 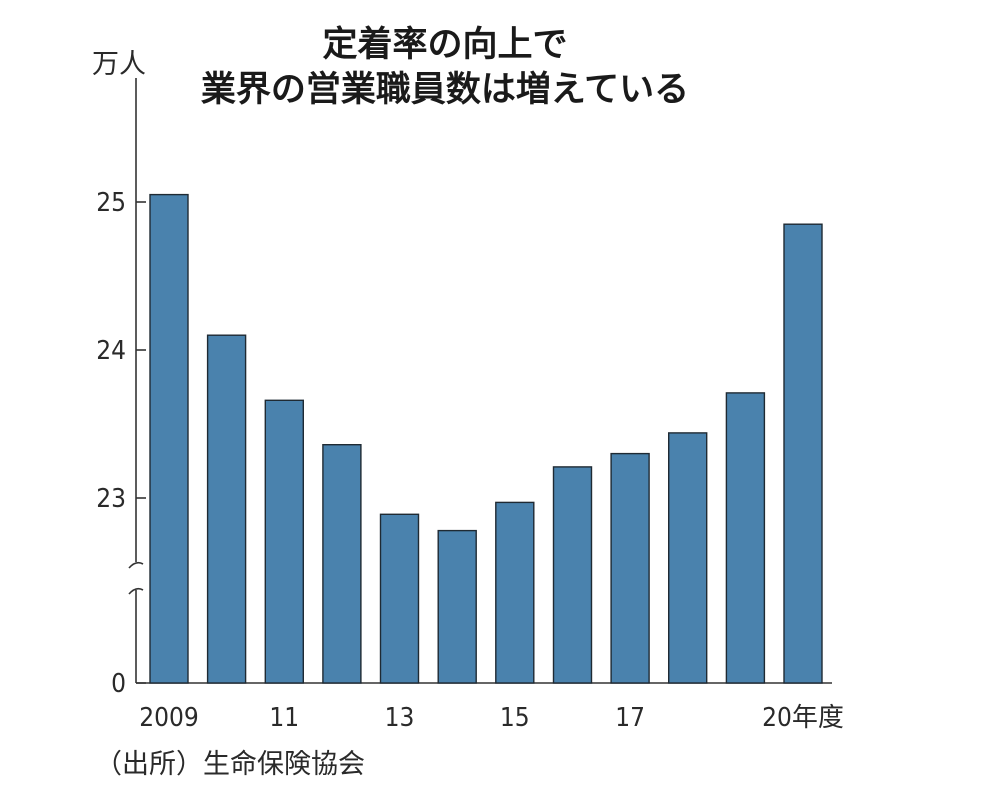 I want to click on y-tick-label: 0, so click(x=118, y=684).